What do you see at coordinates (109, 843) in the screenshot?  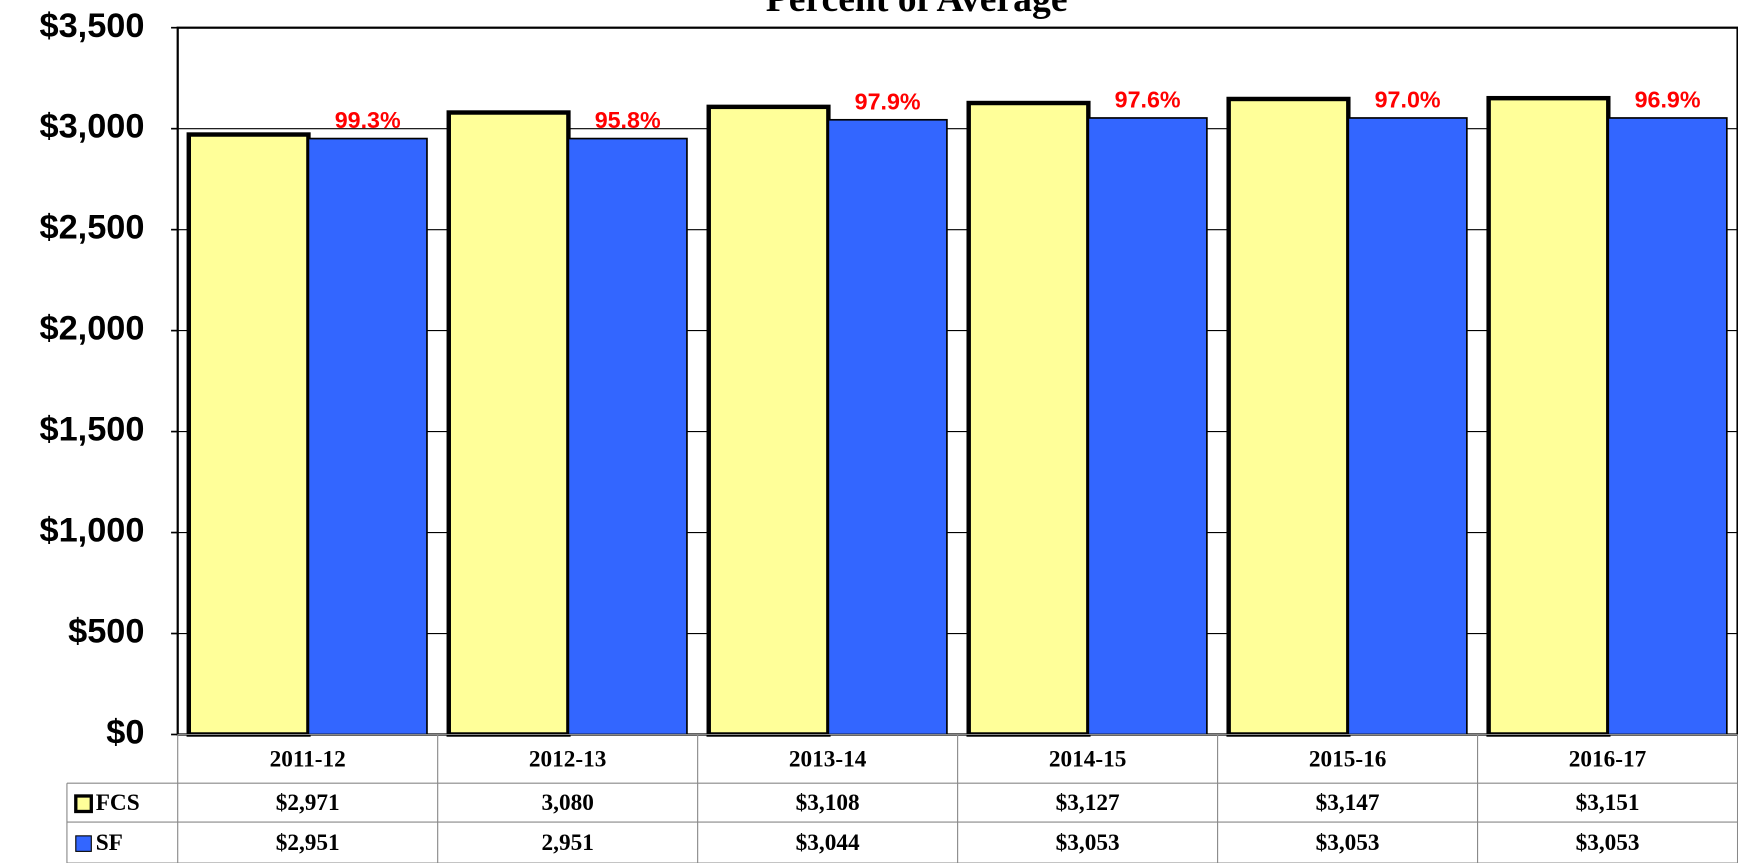 I see `legend-label: SF` at bounding box center [109, 843].